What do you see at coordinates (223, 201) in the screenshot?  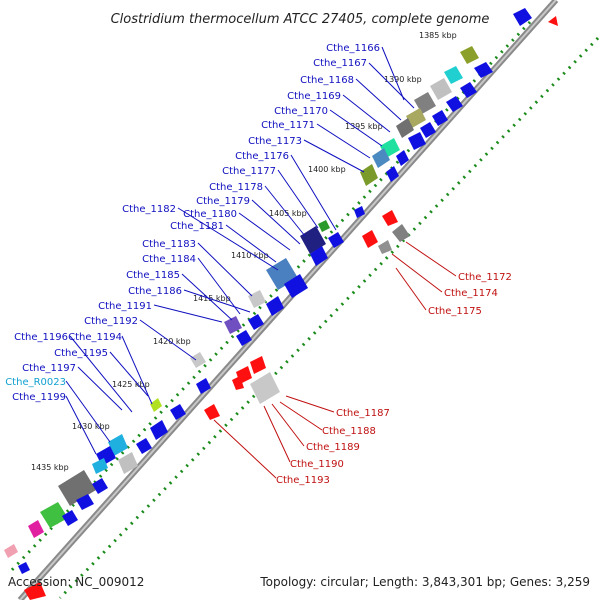 I see `gene-label: Cthe_1179` at bounding box center [223, 201].